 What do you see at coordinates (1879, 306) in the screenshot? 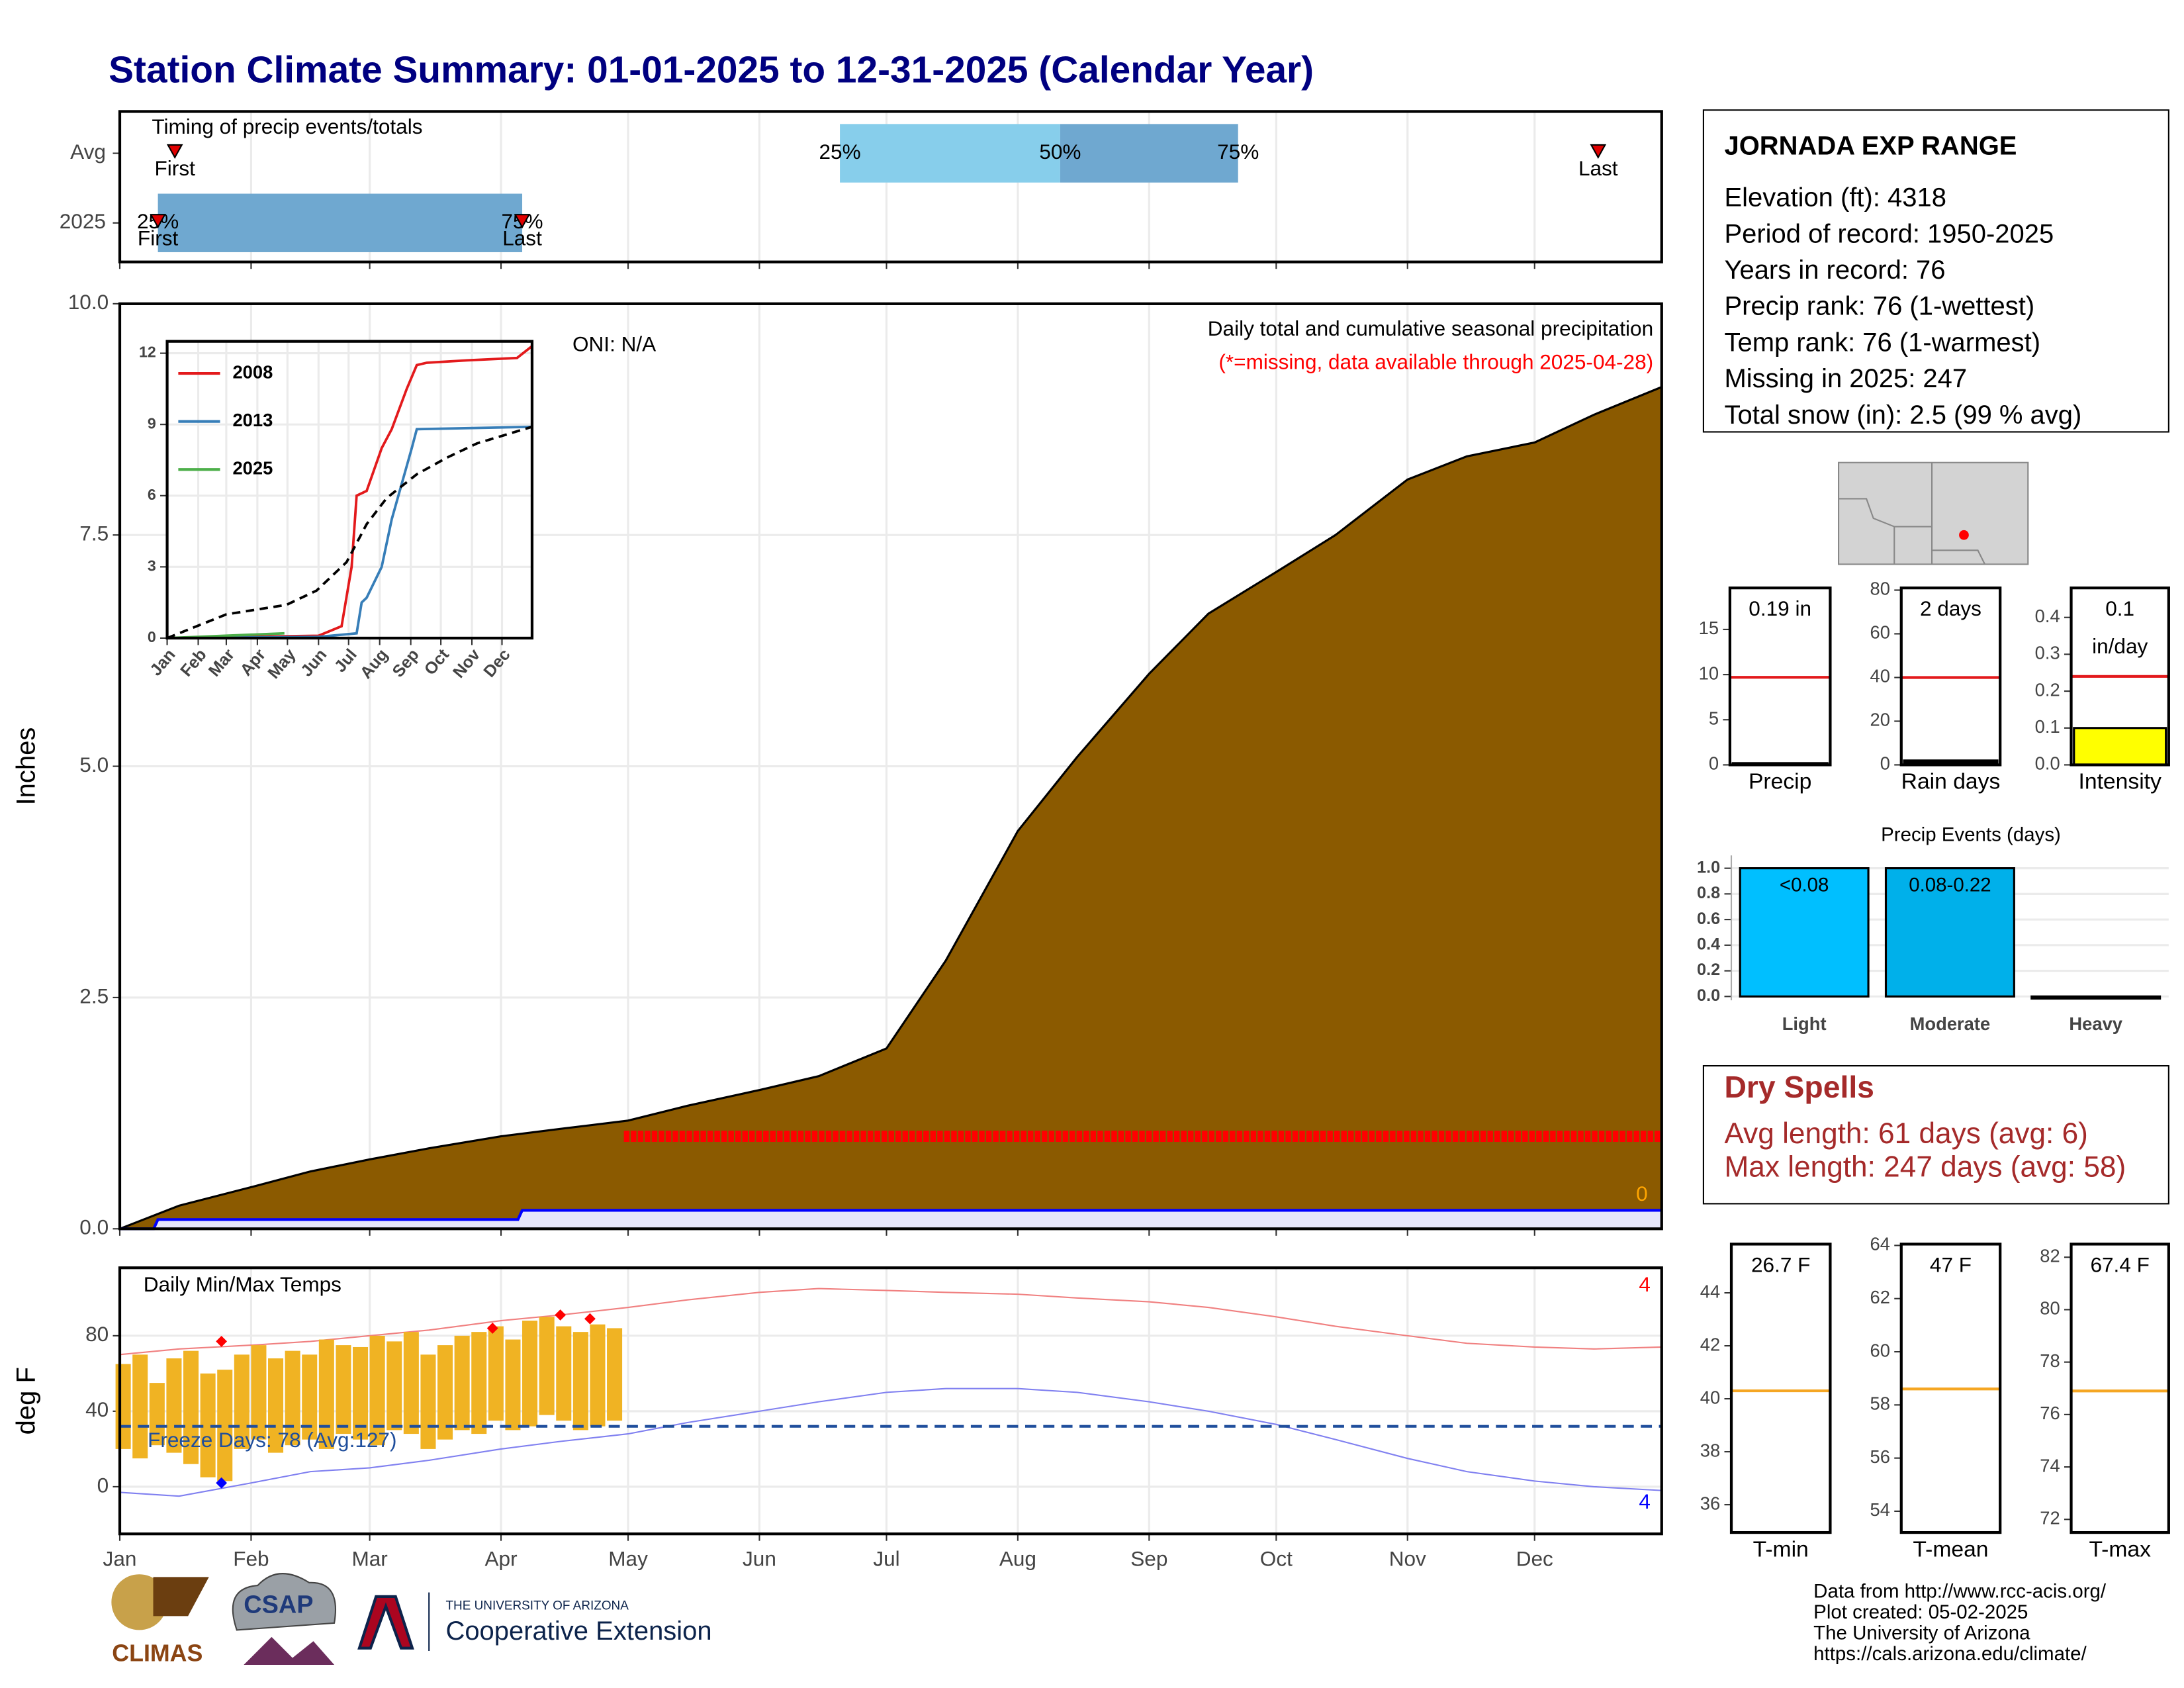
I see `station-line: Precip rank: 76 (1-wettest)` at bounding box center [1879, 306].